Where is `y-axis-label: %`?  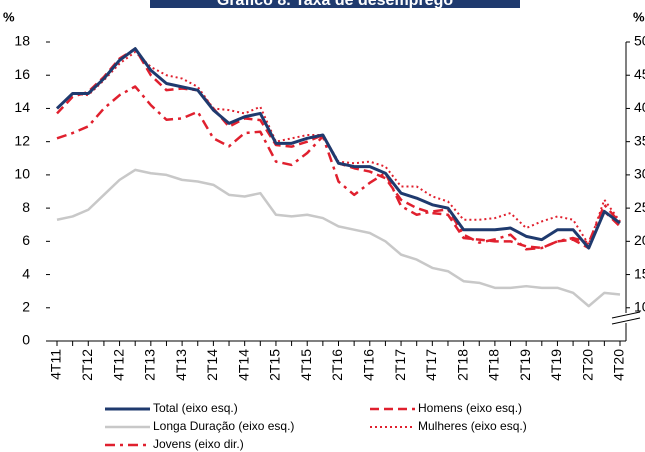 y-axis-label: % is located at coordinates (9, 16).